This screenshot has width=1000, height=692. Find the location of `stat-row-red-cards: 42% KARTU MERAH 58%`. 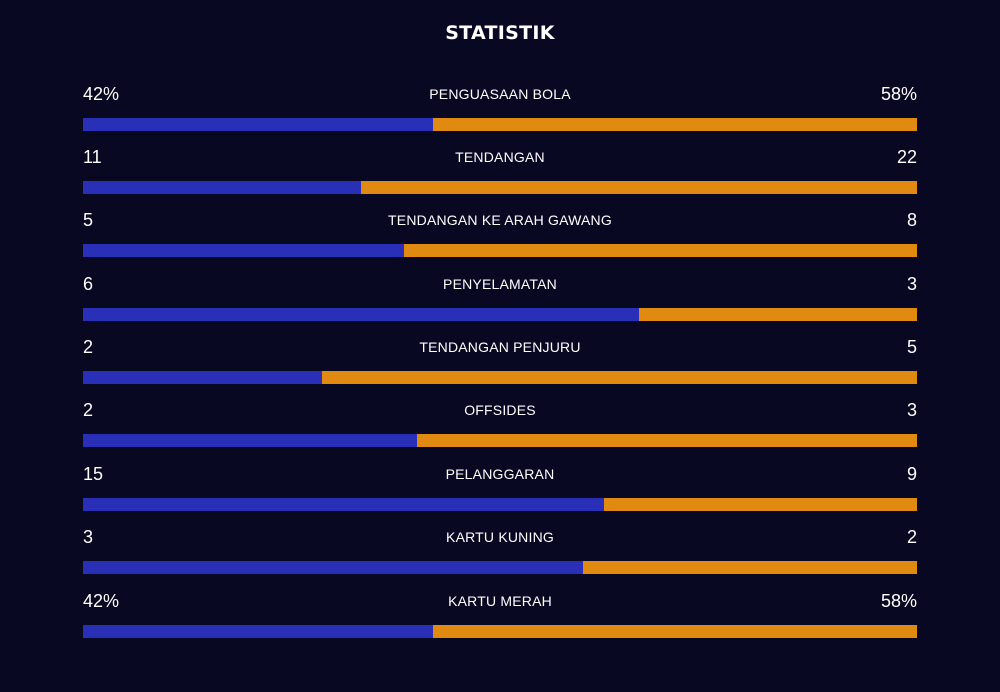

stat-row-red-cards: 42% KARTU MERAH 58% is located at coordinates (500, 618).